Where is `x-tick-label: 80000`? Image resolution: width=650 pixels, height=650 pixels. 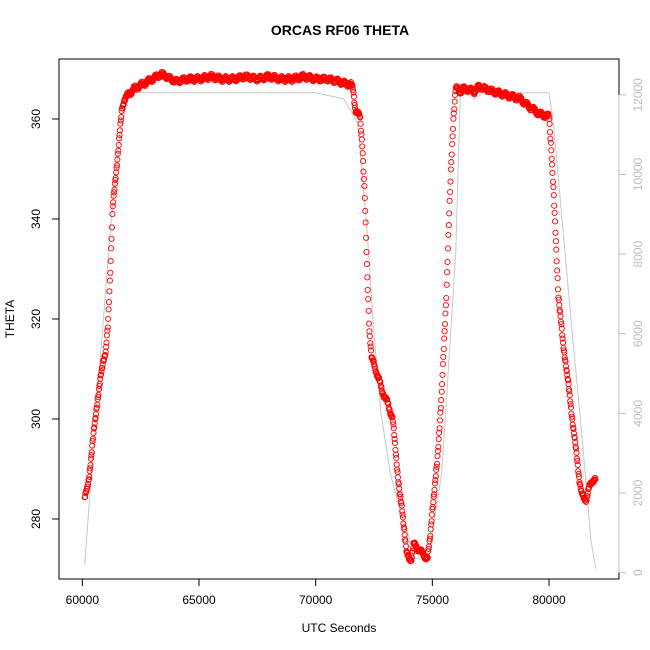 x-tick-label: 80000 is located at coordinates (549, 600).